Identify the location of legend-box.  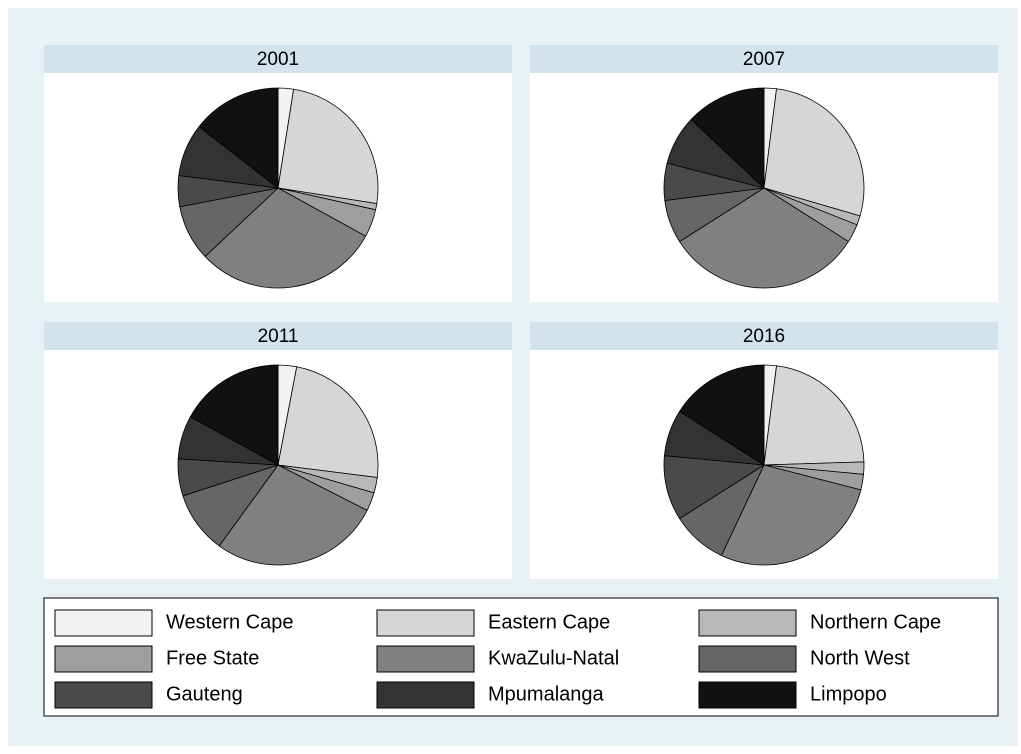
(521, 657).